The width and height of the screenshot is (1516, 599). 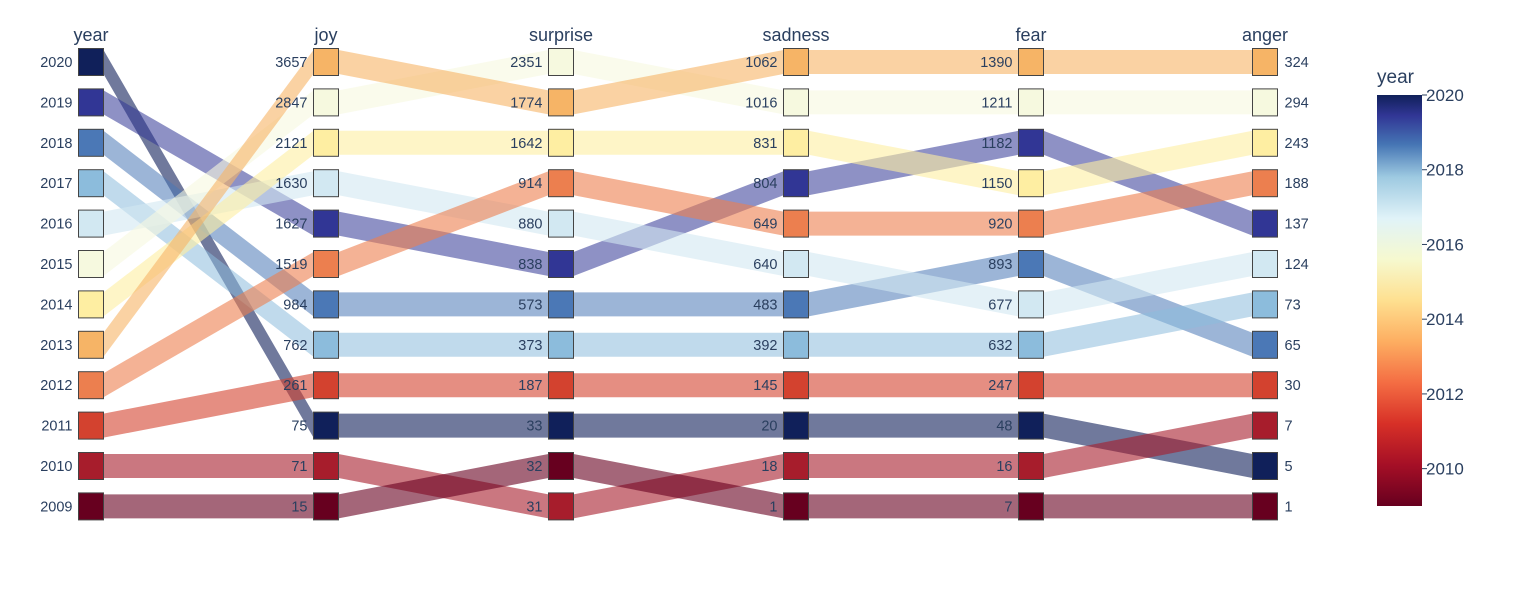 What do you see at coordinates (91, 62) in the screenshot?
I see `category-box-year-2020` at bounding box center [91, 62].